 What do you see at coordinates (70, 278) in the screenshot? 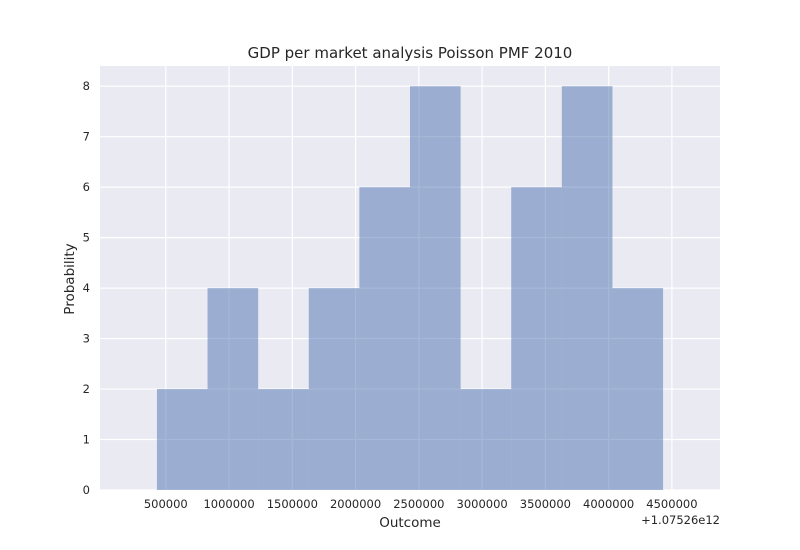
I see `y-axis-label: Probability` at bounding box center [70, 278].